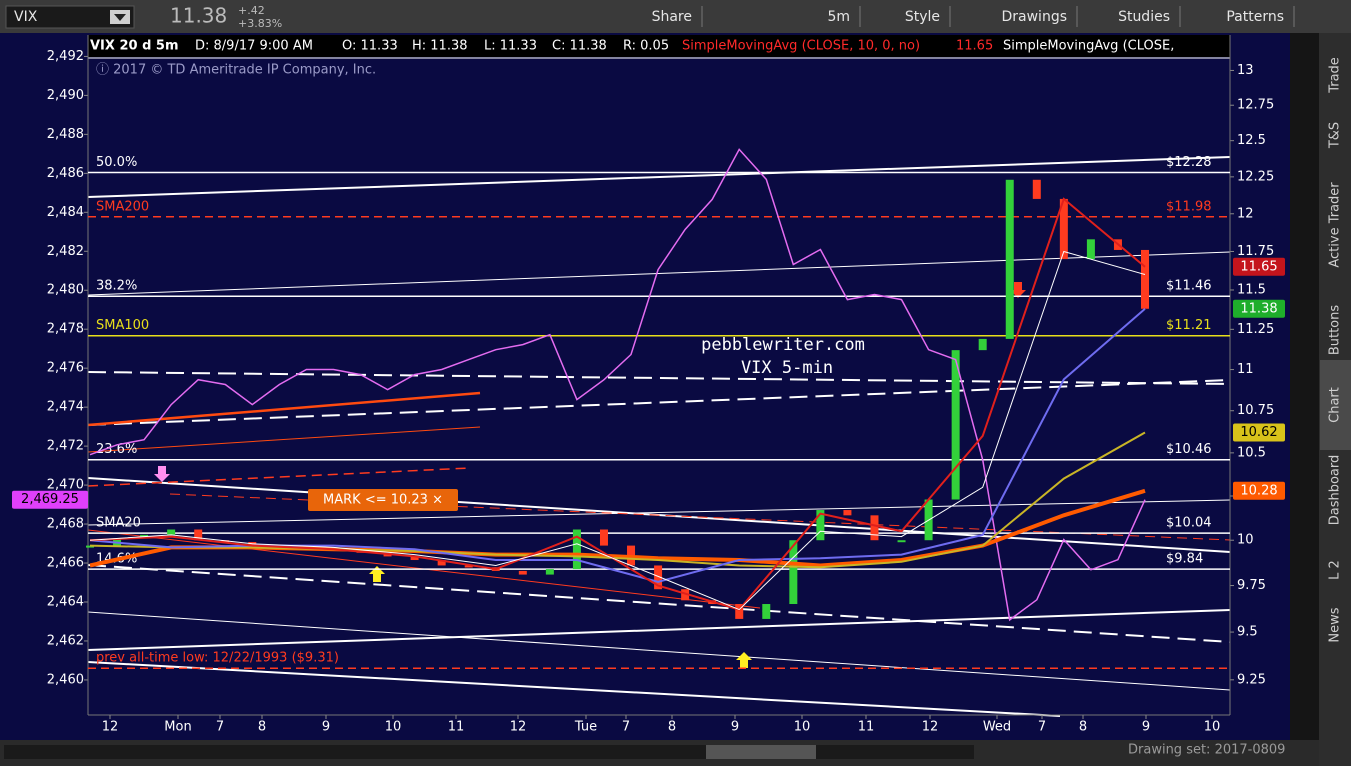 The image size is (1351, 766). Describe the element at coordinates (118, 523) in the screenshot. I see `level-tag: SMA20` at that location.